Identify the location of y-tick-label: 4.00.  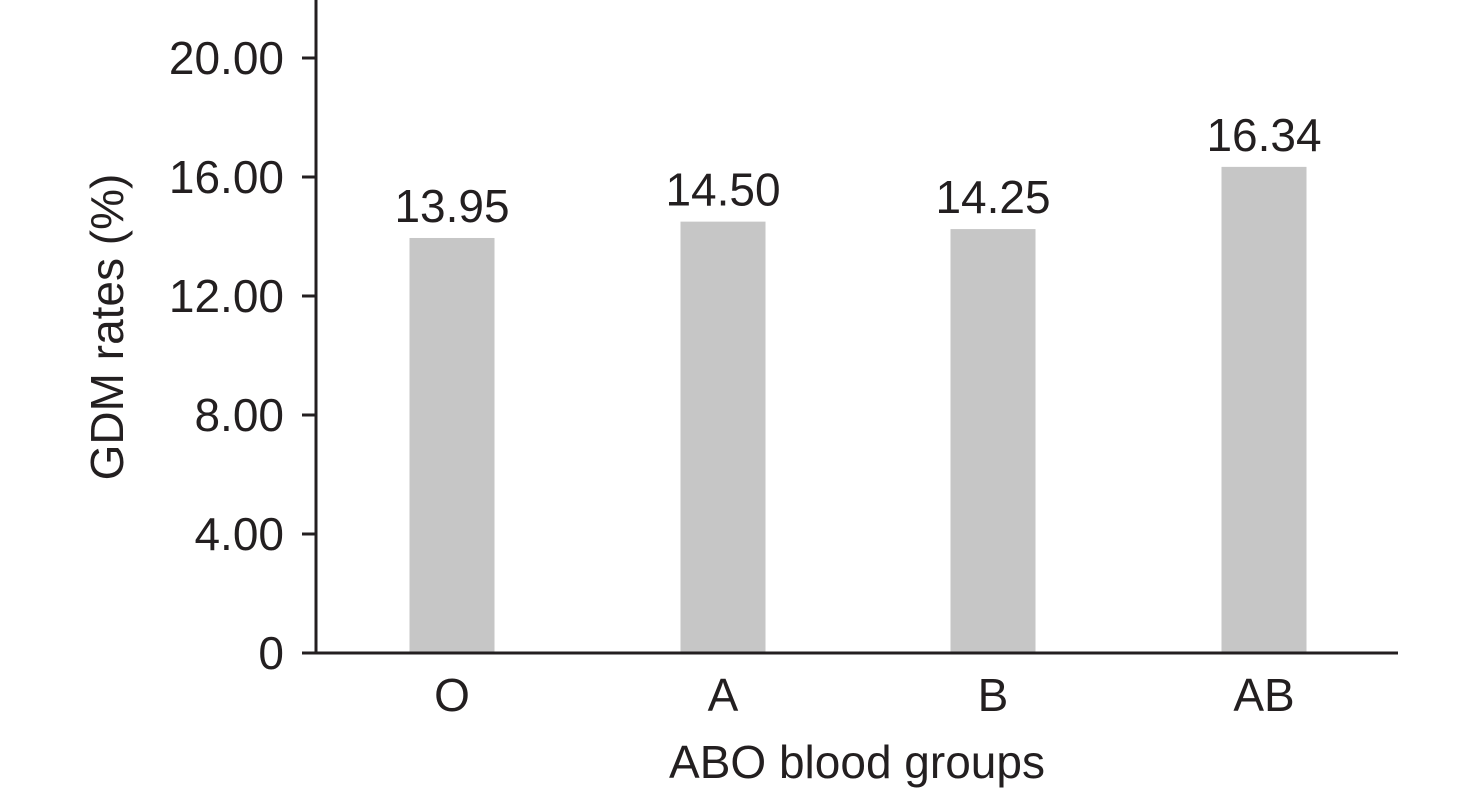
(239, 534).